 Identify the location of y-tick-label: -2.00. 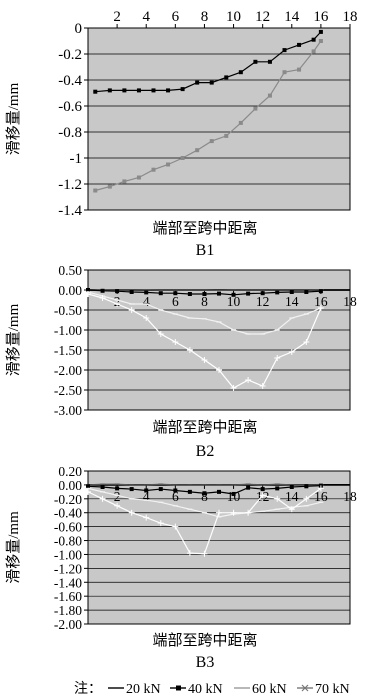
(68, 370).